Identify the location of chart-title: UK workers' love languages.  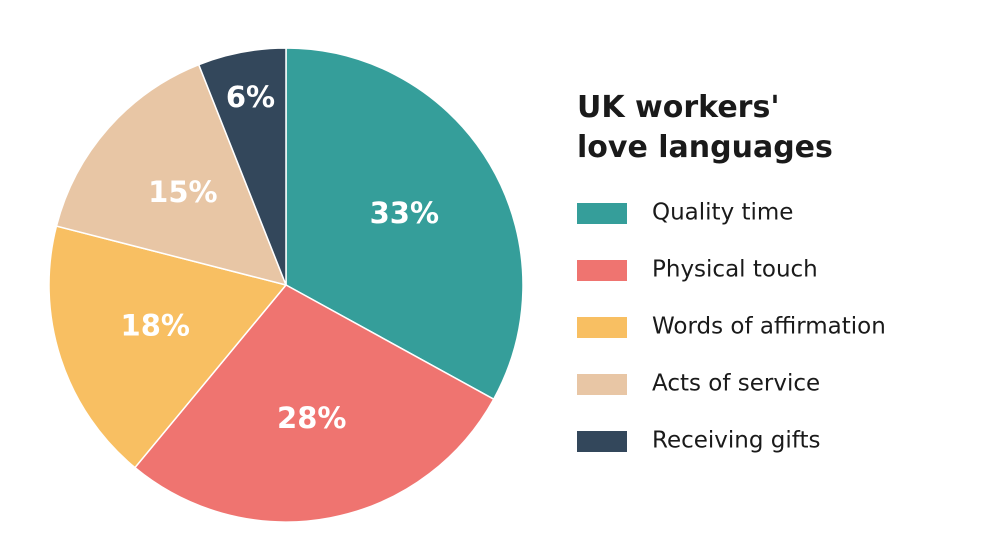
(705, 127).